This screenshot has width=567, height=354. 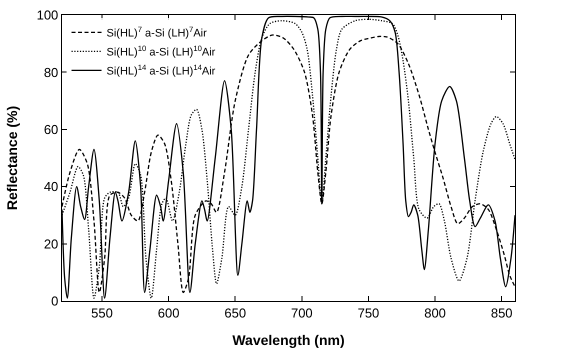 I want to click on x-tick-label: 700, so click(x=301, y=313).